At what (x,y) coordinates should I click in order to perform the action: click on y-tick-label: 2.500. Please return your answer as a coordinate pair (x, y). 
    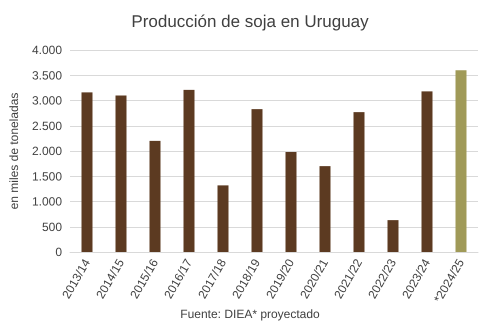
    Looking at the image, I should click on (47, 125).